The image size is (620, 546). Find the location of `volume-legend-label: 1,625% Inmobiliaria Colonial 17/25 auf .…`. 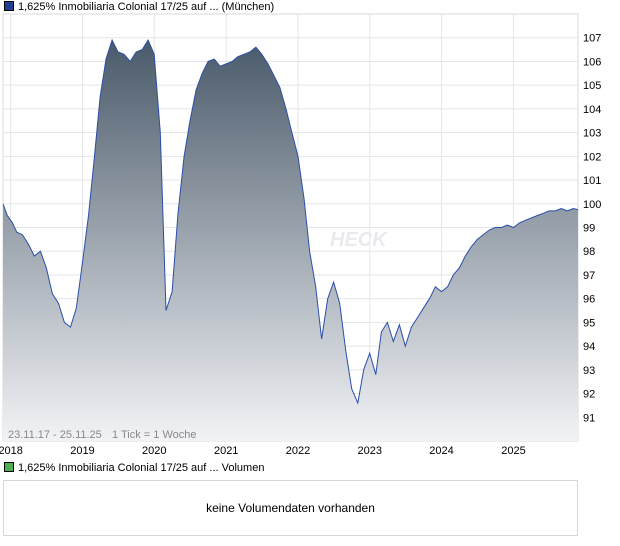

volume-legend-label: 1,625% Inmobiliaria Colonial 17/25 auf .… is located at coordinates (141, 468).